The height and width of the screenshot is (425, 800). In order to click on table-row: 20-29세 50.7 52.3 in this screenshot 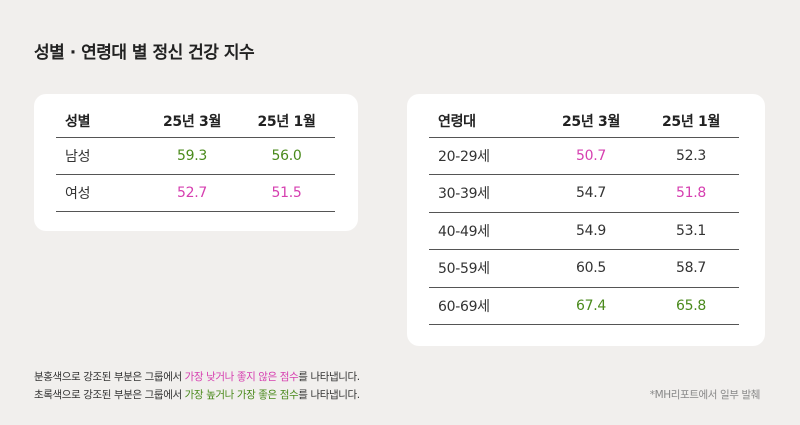, I will do `click(584, 156)`.